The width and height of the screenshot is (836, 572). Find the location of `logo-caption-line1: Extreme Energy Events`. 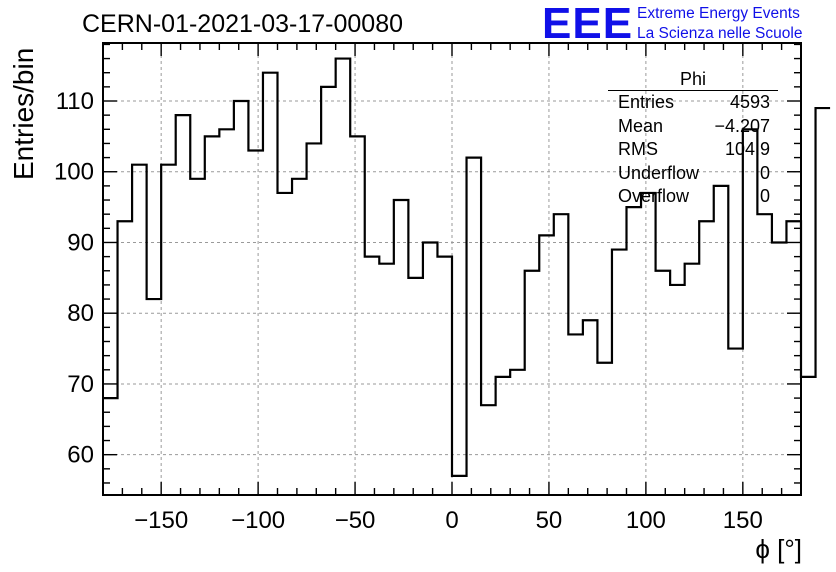

logo-caption-line1: Extreme Energy Events is located at coordinates (718, 13).